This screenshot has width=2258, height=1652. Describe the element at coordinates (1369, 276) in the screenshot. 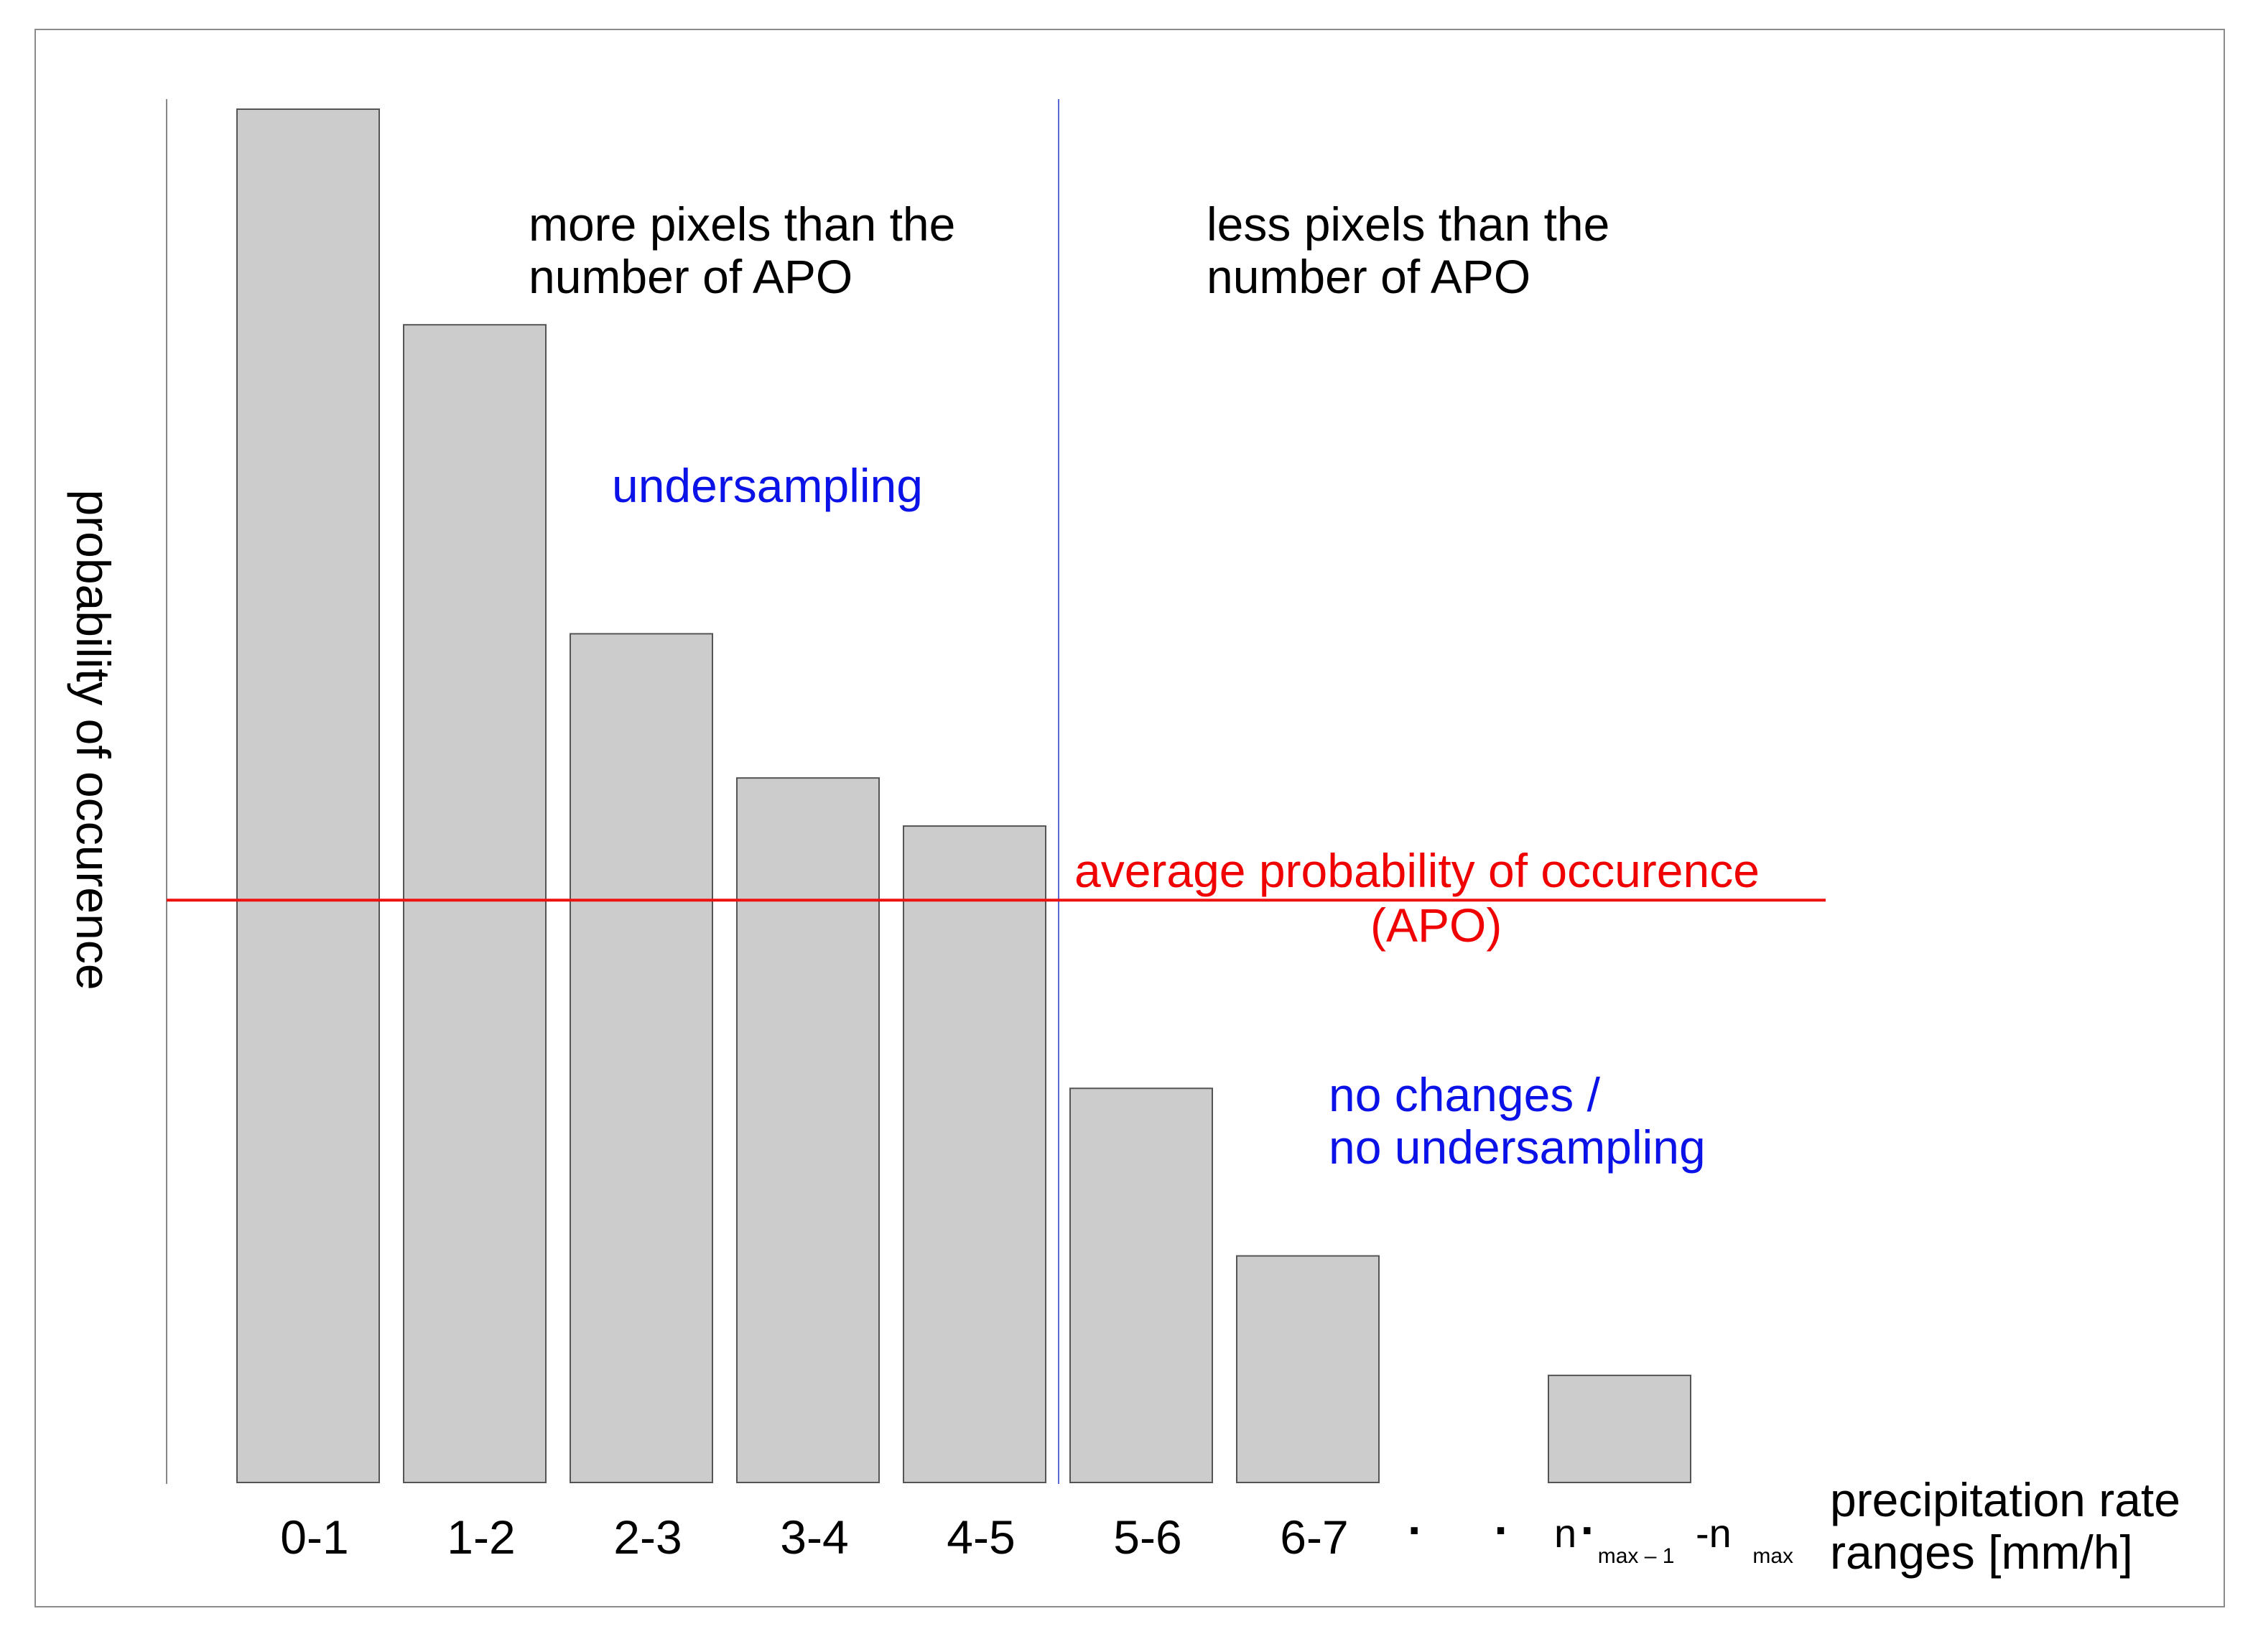

I see `annotation-less-pixels-line2: number of APO` at that location.